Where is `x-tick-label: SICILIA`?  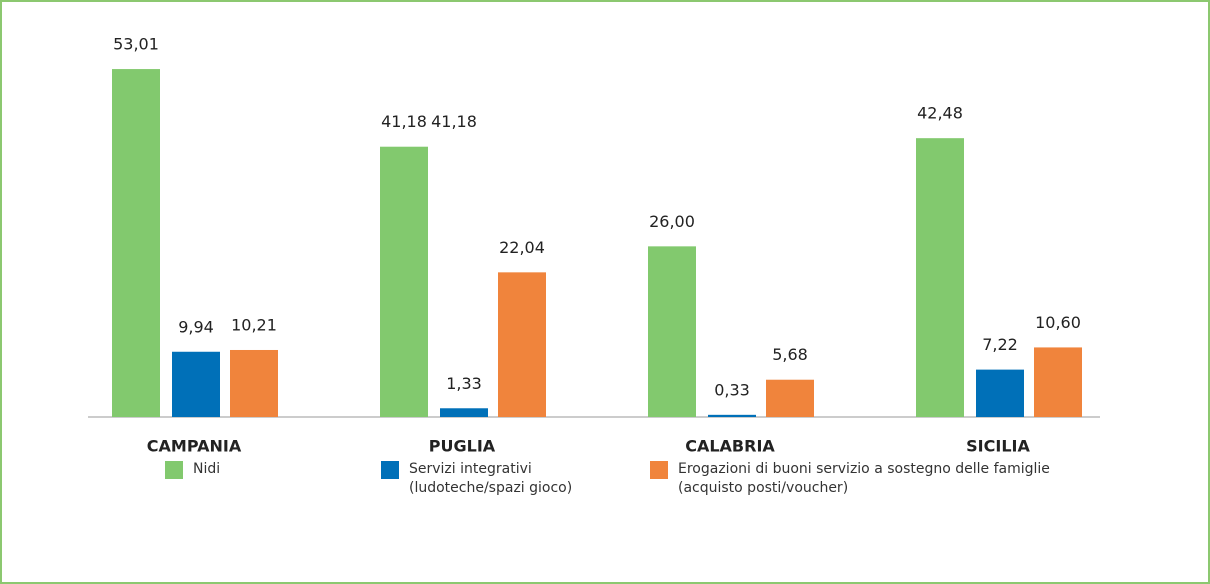 x-tick-label: SICILIA is located at coordinates (998, 446).